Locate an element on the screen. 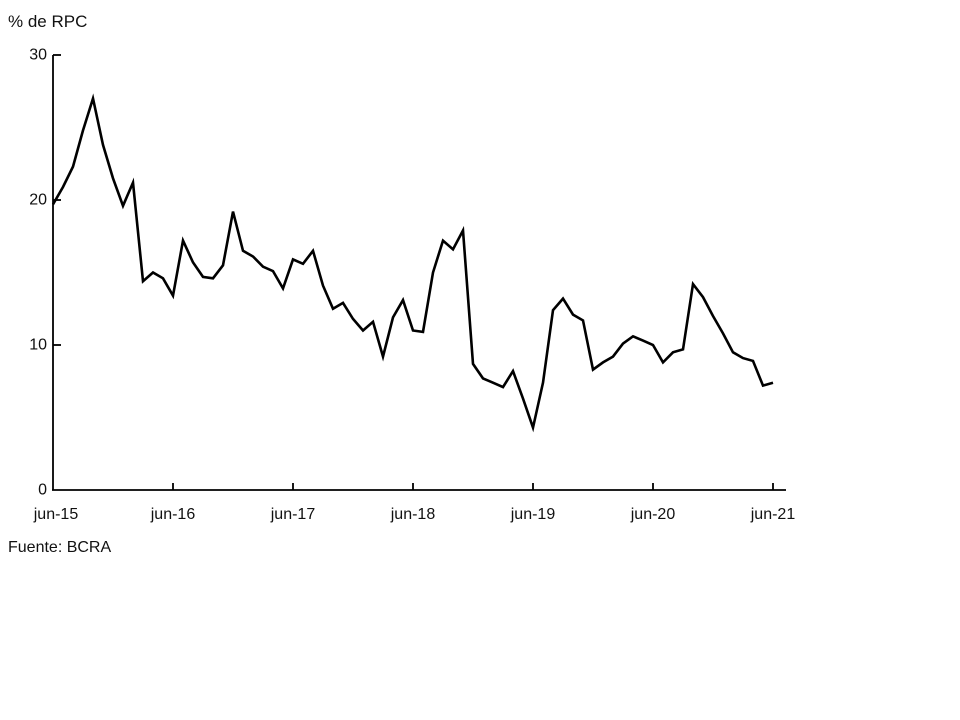  x-tick-label: jun-17 is located at coordinates (293, 514).